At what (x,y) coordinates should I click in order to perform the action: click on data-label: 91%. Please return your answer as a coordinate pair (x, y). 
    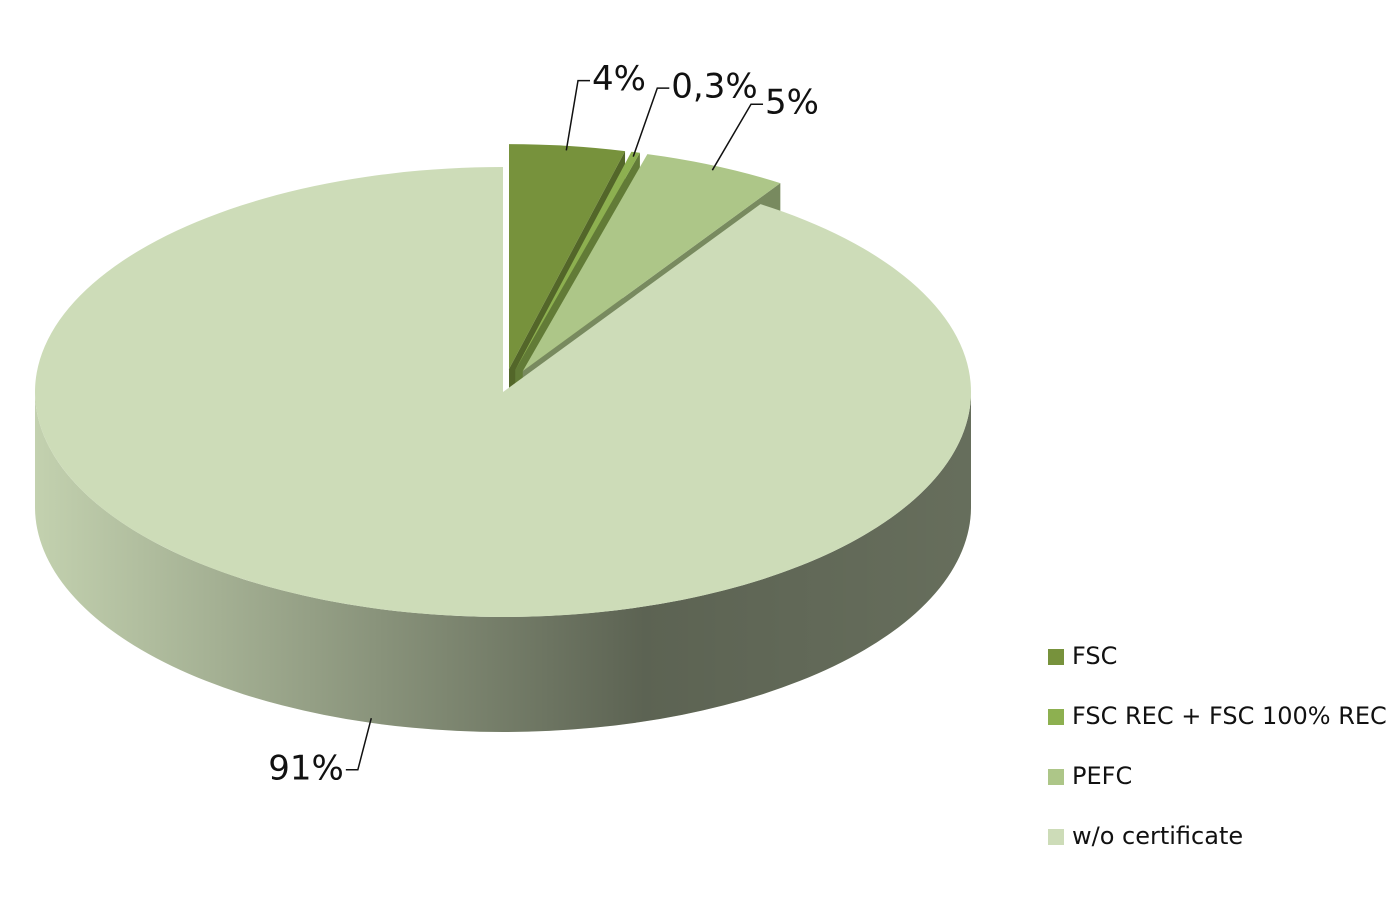
    Looking at the image, I should click on (306, 768).